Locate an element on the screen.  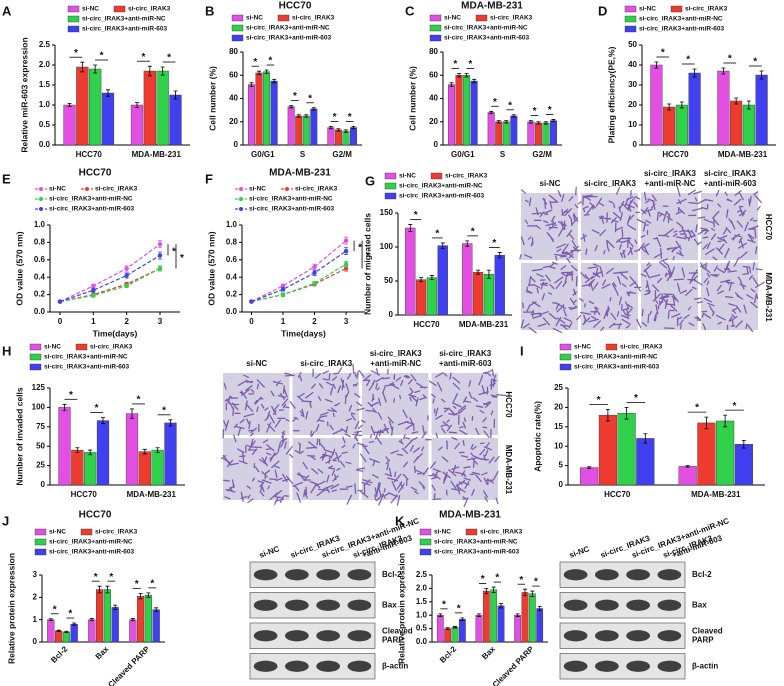
y-tick-label: 3 is located at coordinates (35, 574).